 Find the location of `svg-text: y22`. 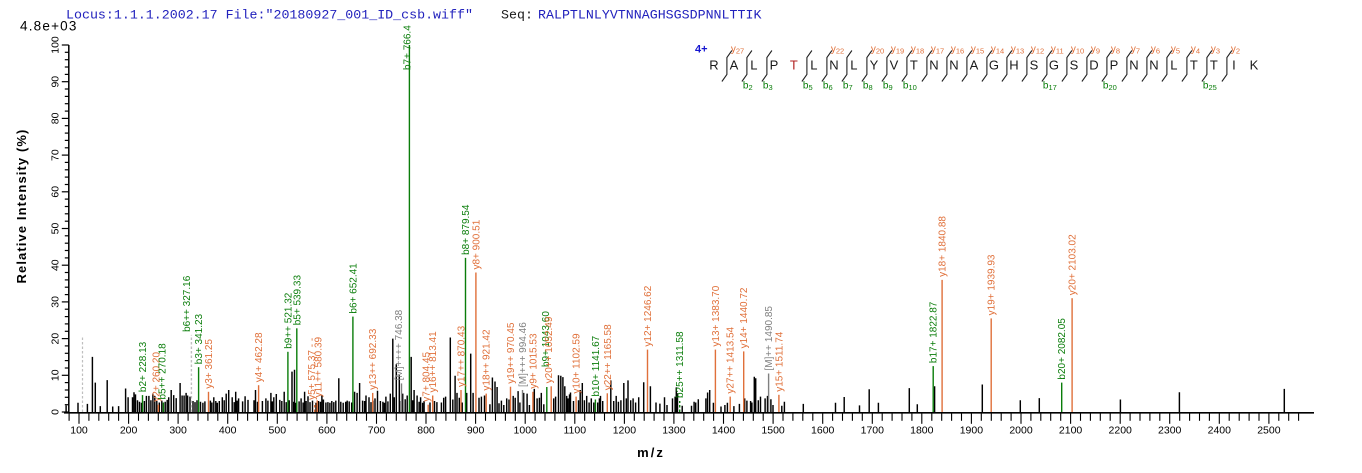

svg-text: y22 is located at coordinates (837, 50).